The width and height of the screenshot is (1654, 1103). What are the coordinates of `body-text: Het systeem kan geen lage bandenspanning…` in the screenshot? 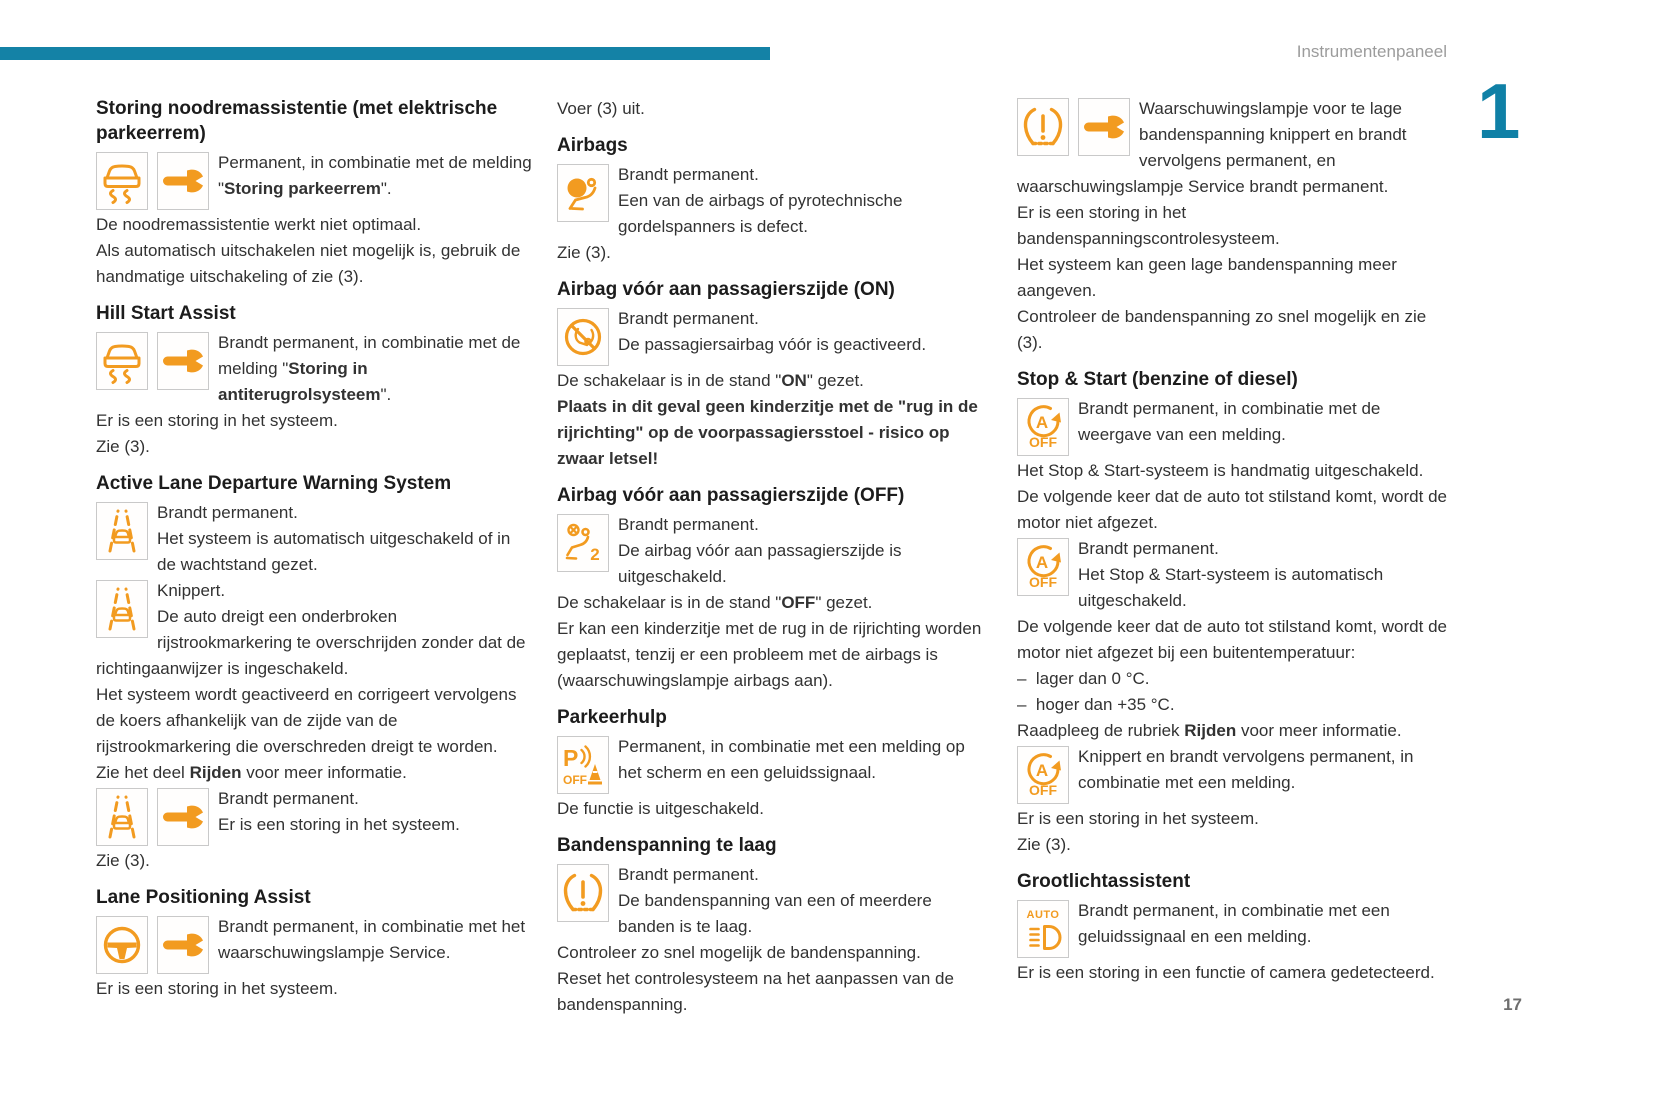 It's located at (1235, 278).